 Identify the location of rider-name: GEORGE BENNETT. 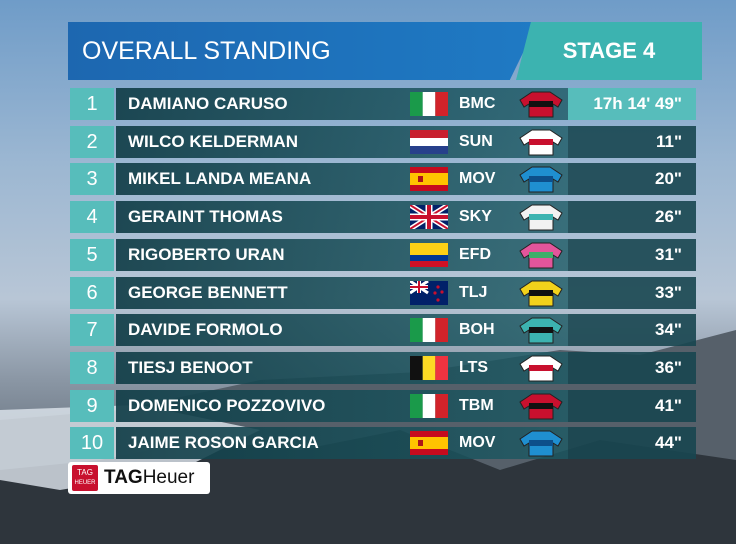
(208, 292).